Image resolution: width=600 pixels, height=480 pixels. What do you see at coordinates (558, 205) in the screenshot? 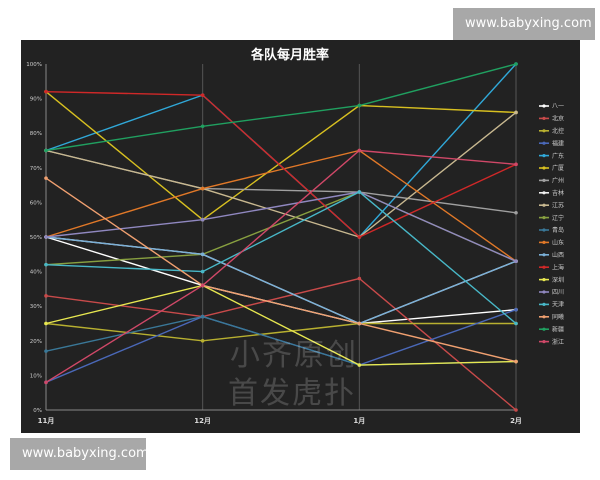
I see `legend-label: 江苏` at bounding box center [558, 205].